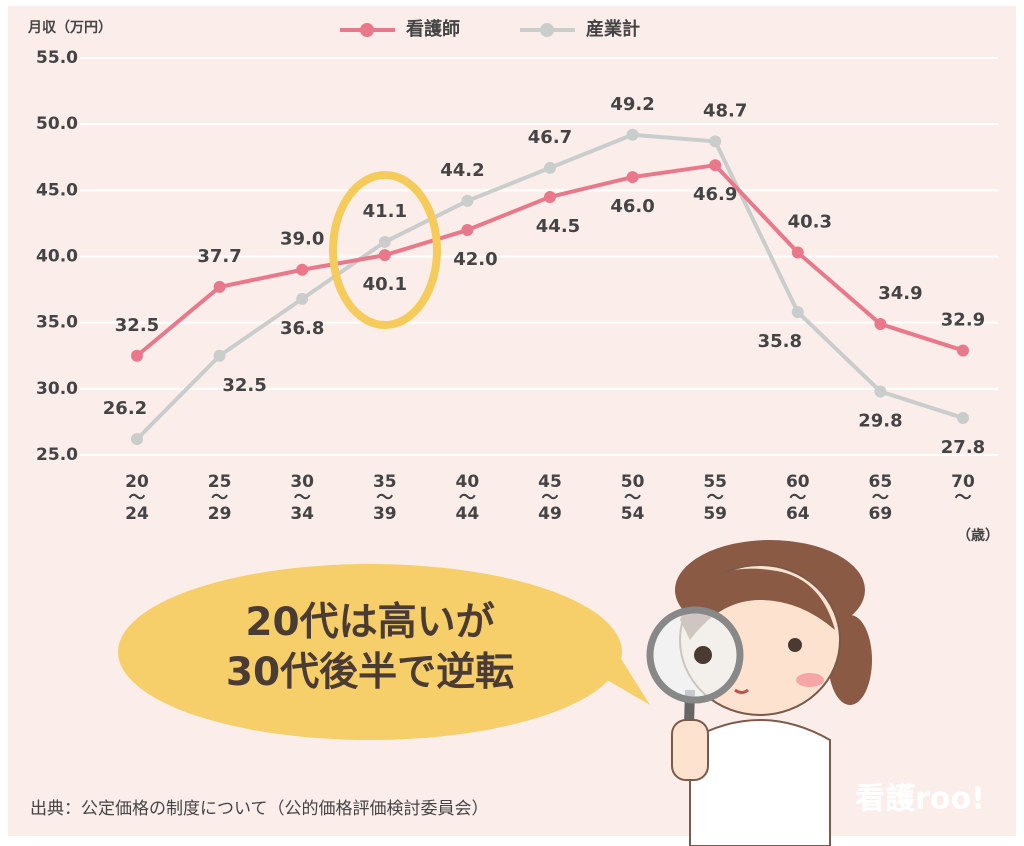 This screenshot has width=1024, height=846. I want to click on annotation: 20代は高いが 30代後半で逆転, so click(370, 647).